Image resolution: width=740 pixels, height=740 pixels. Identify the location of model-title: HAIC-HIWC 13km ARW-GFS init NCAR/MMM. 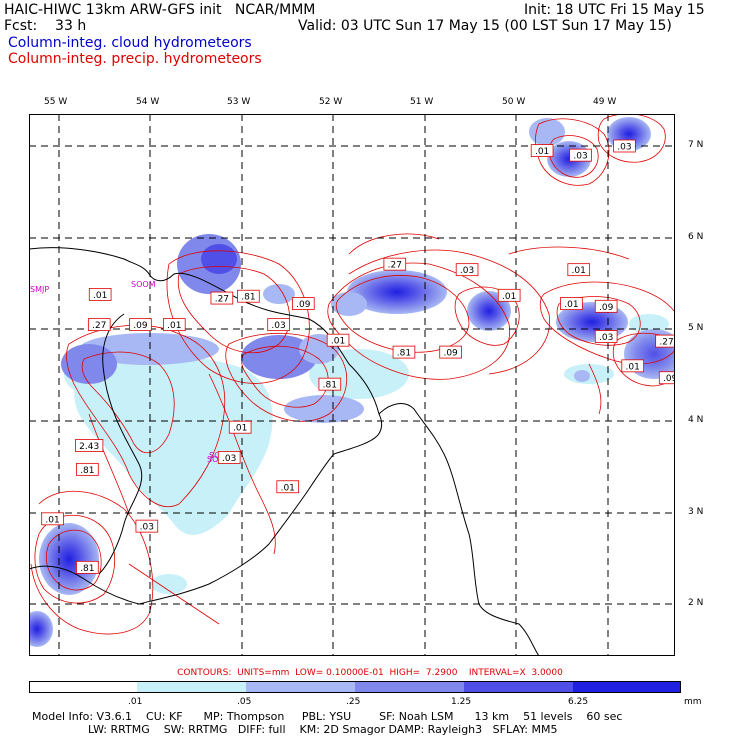
(160, 10).